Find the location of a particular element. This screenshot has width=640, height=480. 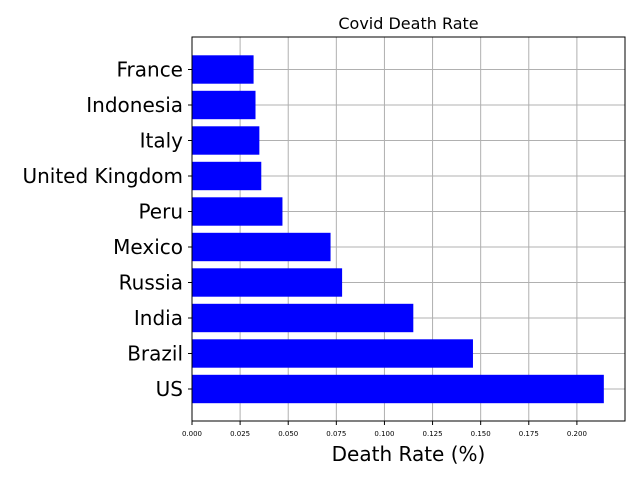

x-tick-label: 0.175 is located at coordinates (529, 434).